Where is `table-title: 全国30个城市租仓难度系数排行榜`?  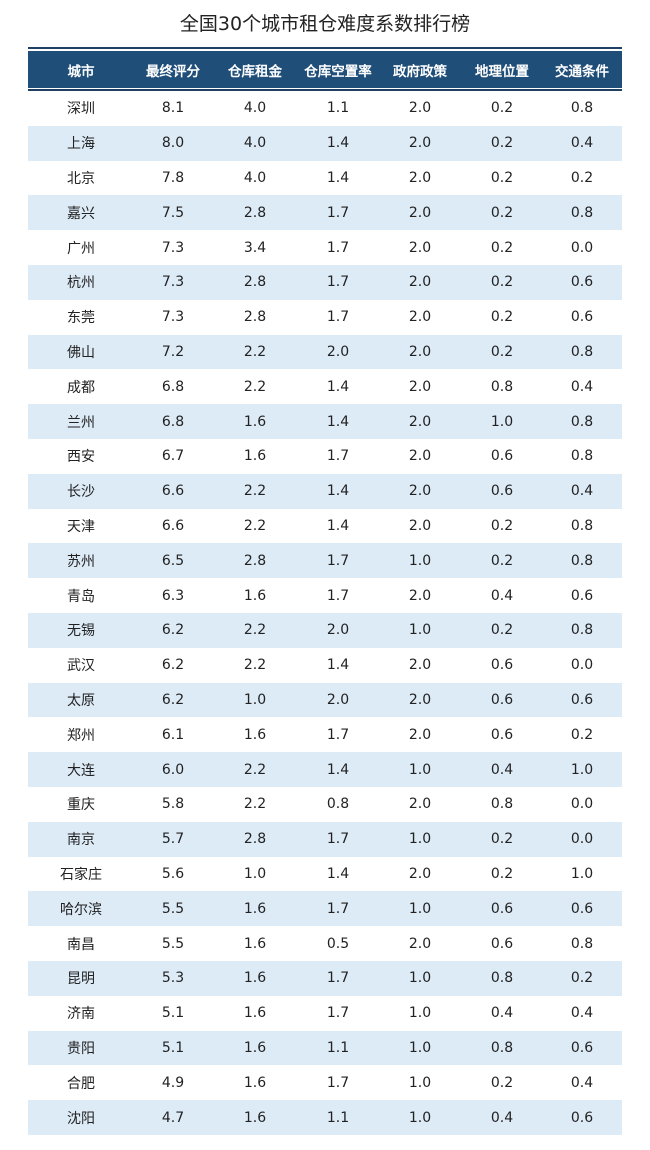
table-title: 全国30个城市租仓难度系数排行榜 is located at coordinates (325, 24).